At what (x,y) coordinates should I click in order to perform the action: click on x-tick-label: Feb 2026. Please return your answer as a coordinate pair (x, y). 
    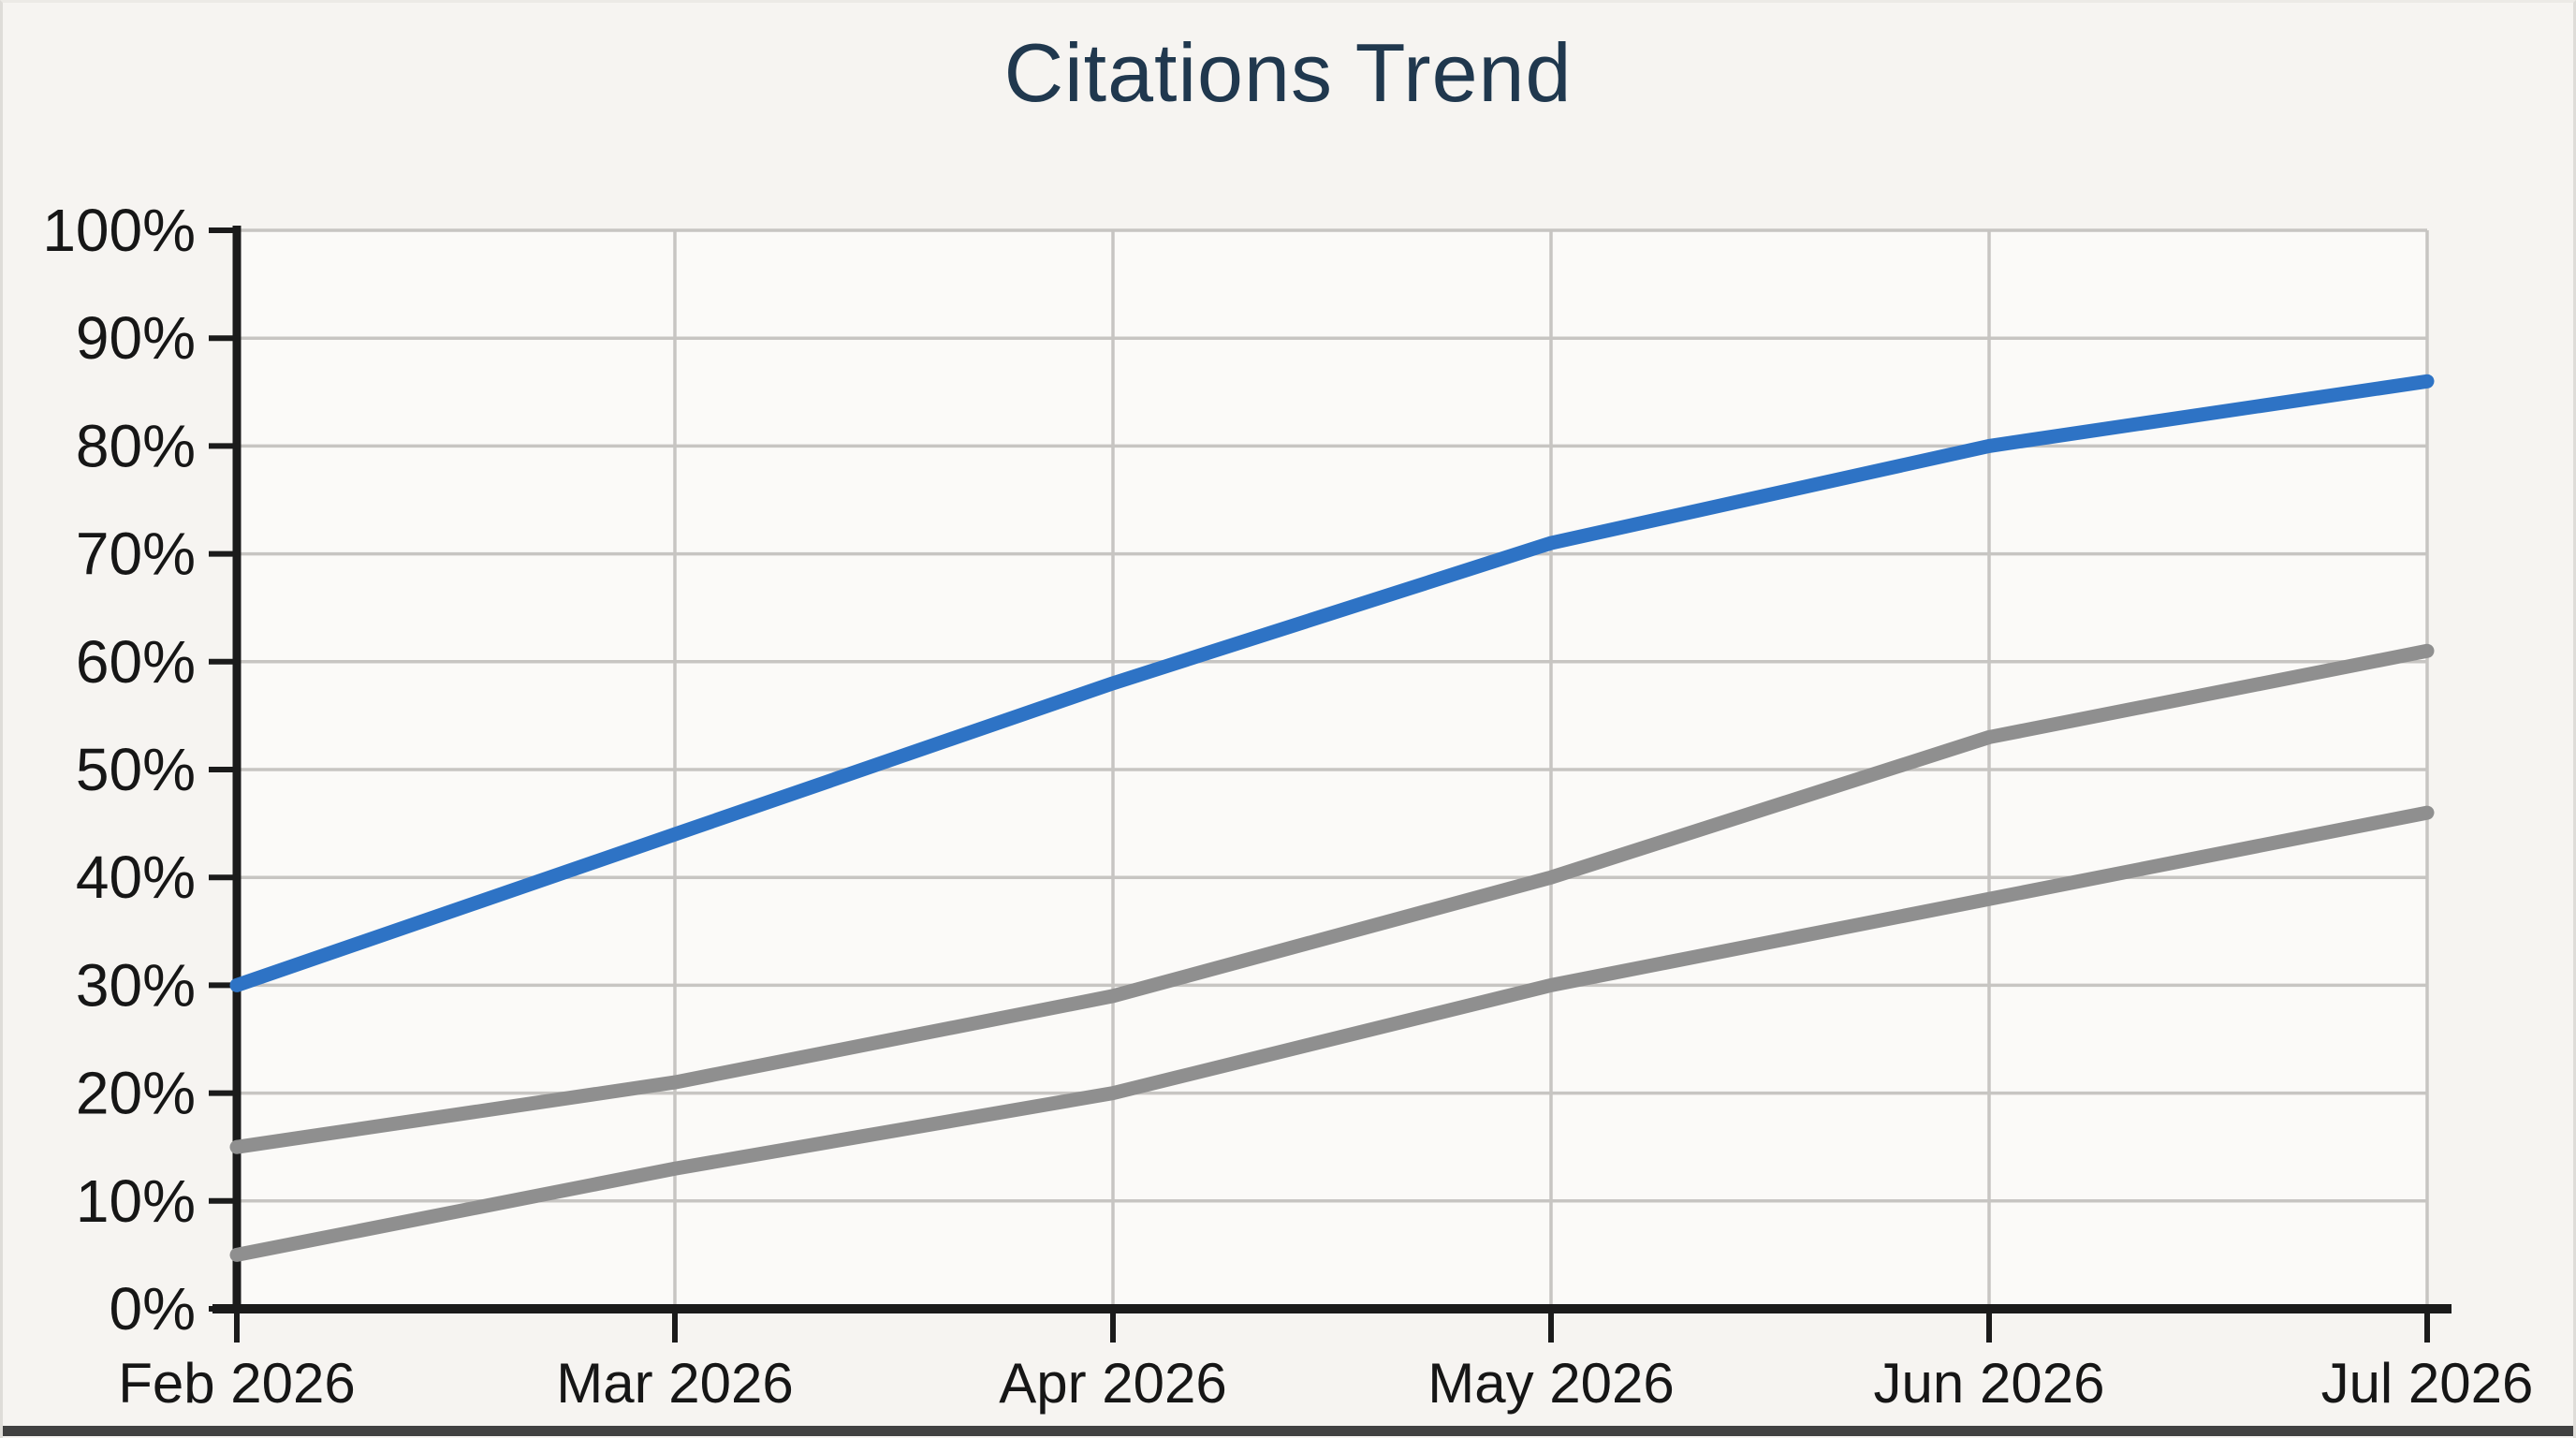
    Looking at the image, I should click on (237, 1383).